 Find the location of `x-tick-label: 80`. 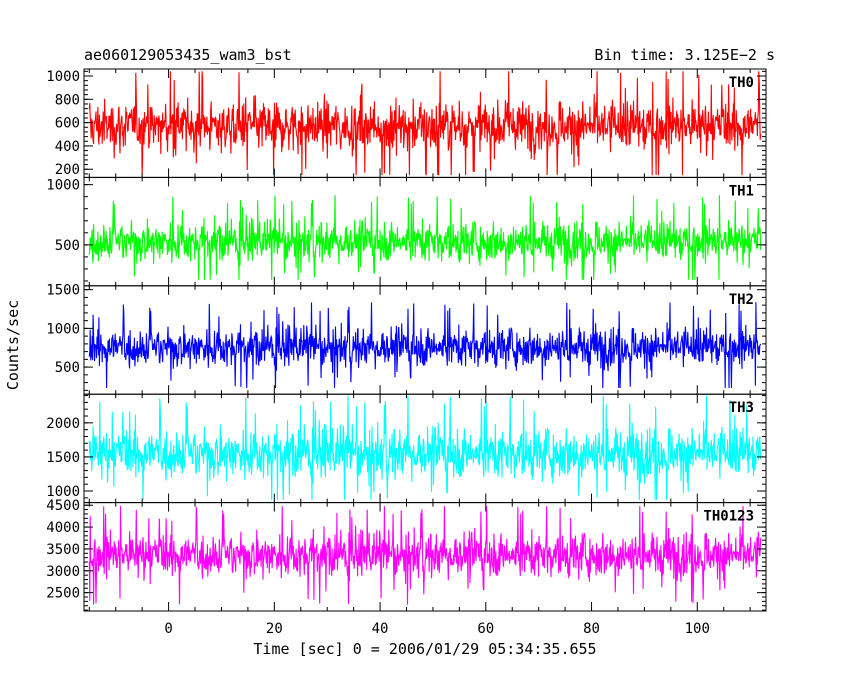

x-tick-label: 80 is located at coordinates (591, 629).